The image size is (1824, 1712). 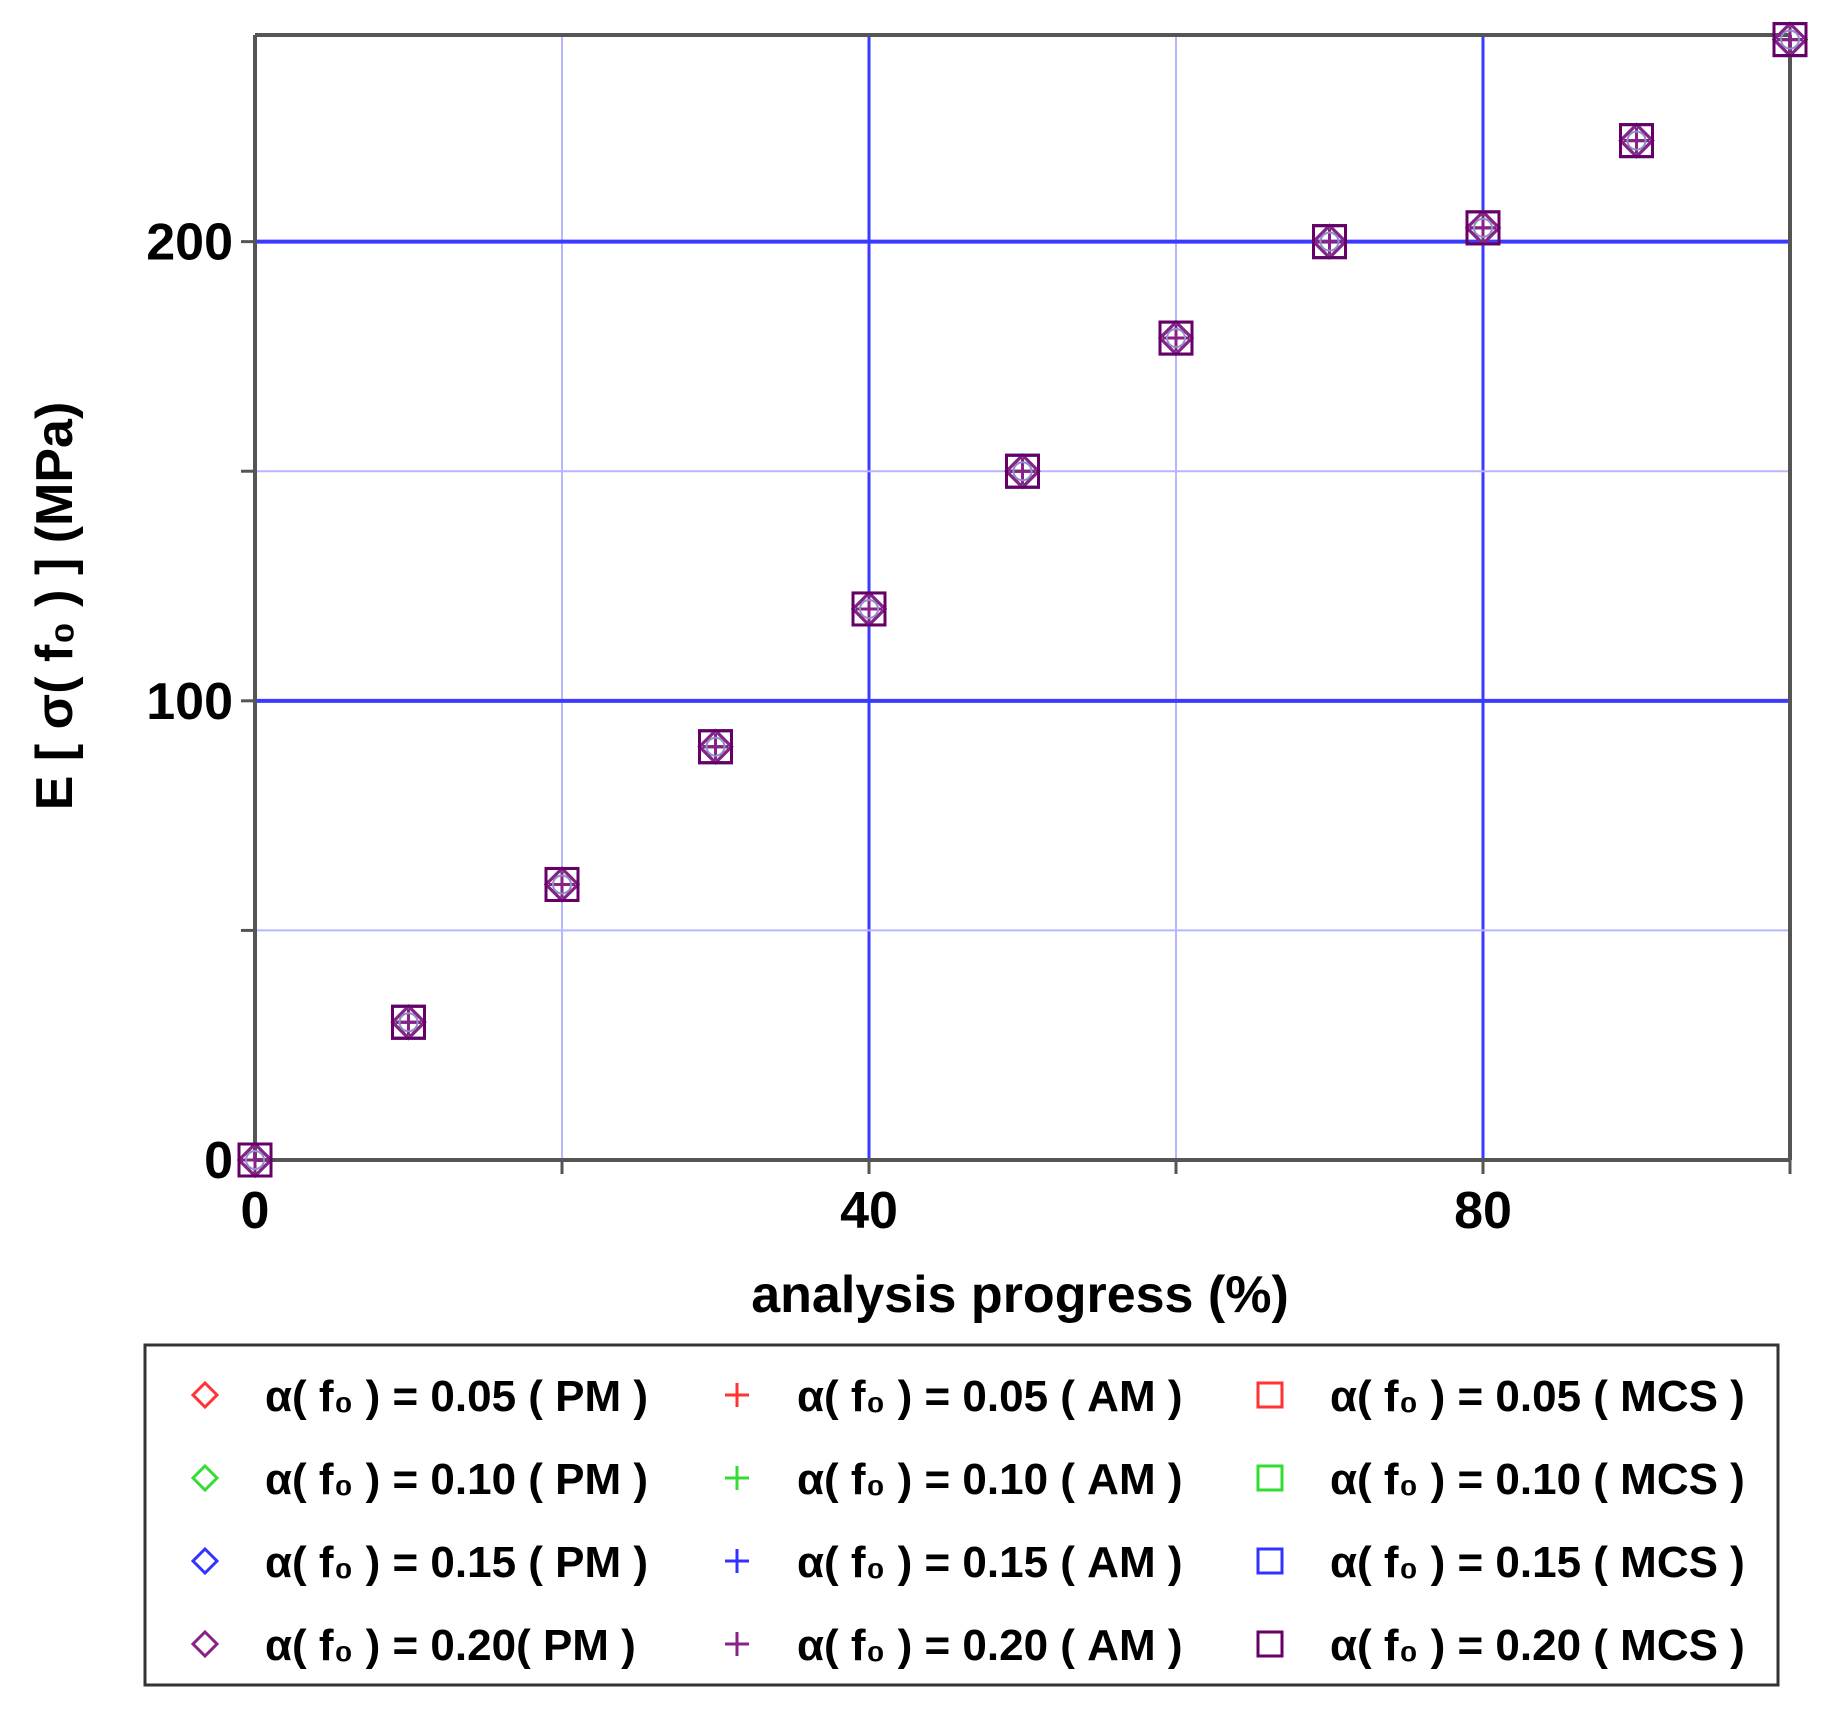 I want to click on legend-entry: α( f₀ ) = 0.20( PM ), so click(x=413, y=1645).